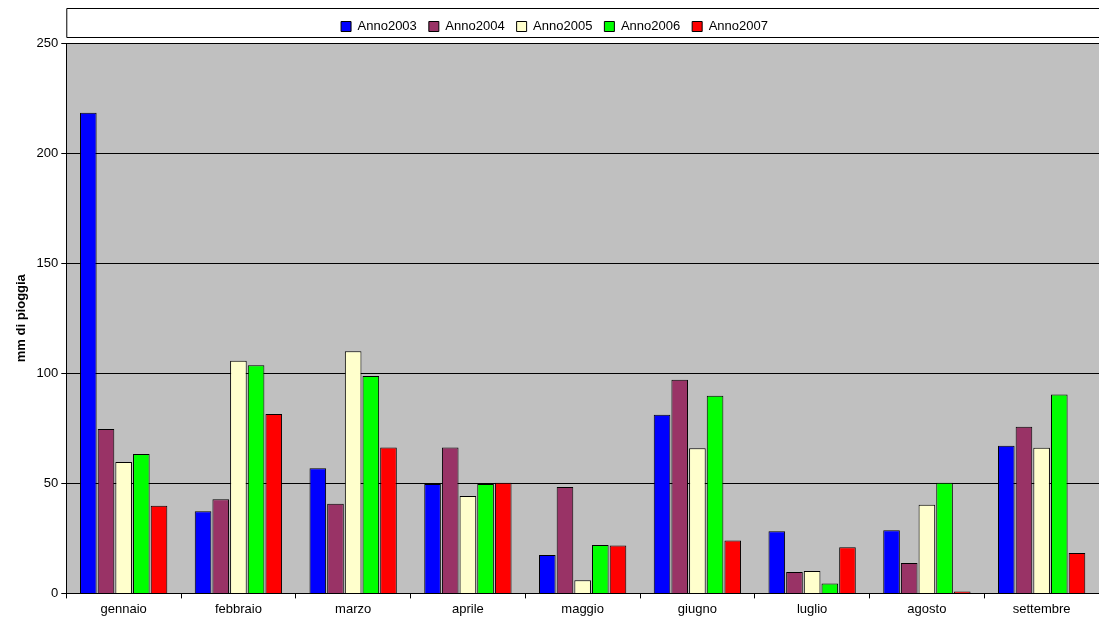 The image size is (1099, 630). I want to click on y-tick-label: 100, so click(47, 372).